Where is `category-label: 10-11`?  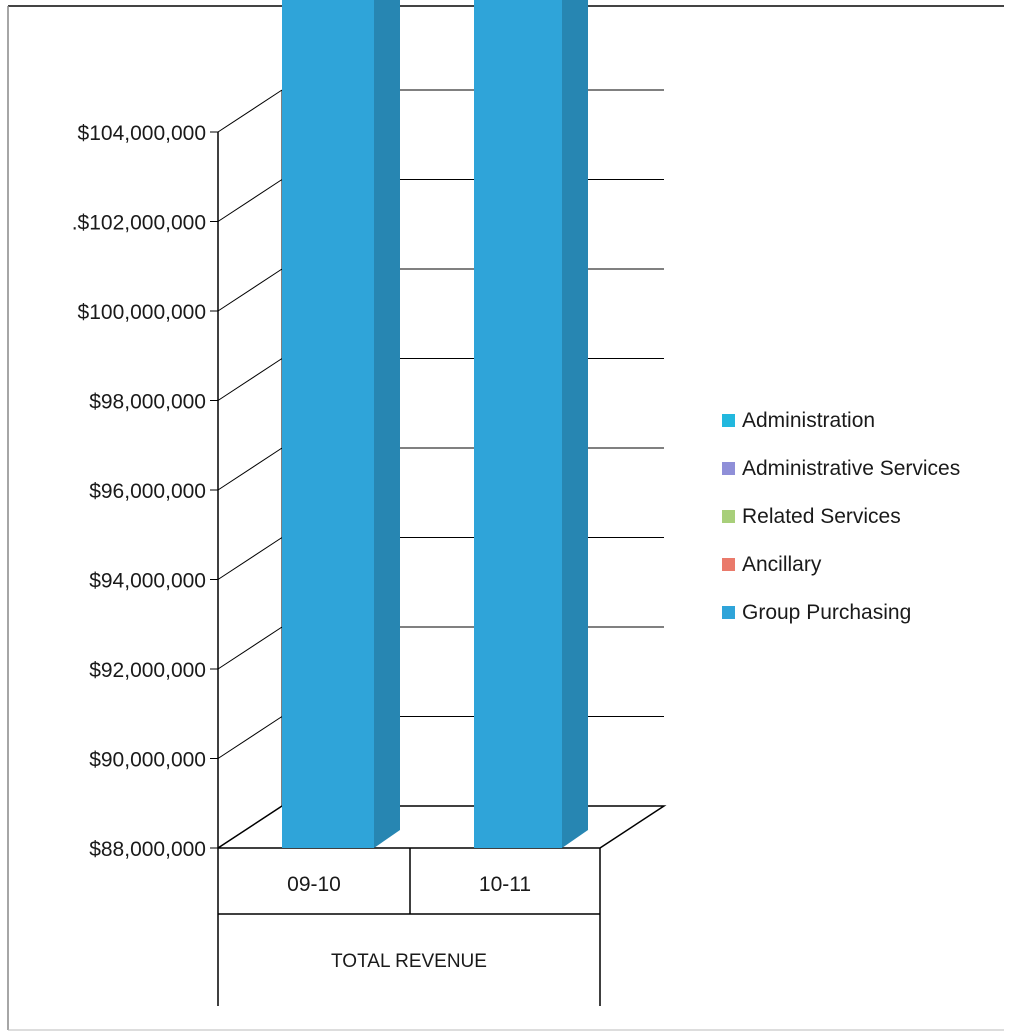 category-label: 10-11 is located at coordinates (505, 884).